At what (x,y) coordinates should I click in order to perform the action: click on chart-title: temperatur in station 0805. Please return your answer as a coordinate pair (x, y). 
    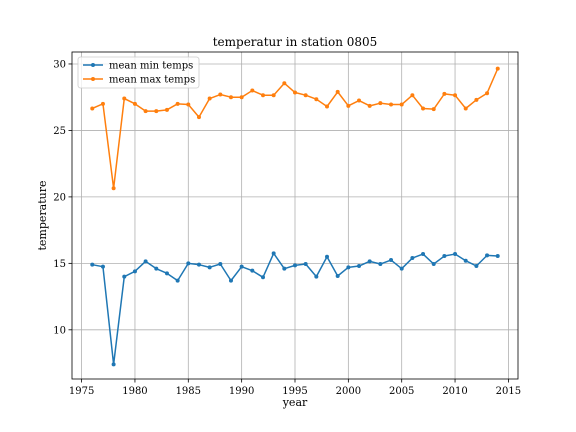
    Looking at the image, I should click on (295, 42).